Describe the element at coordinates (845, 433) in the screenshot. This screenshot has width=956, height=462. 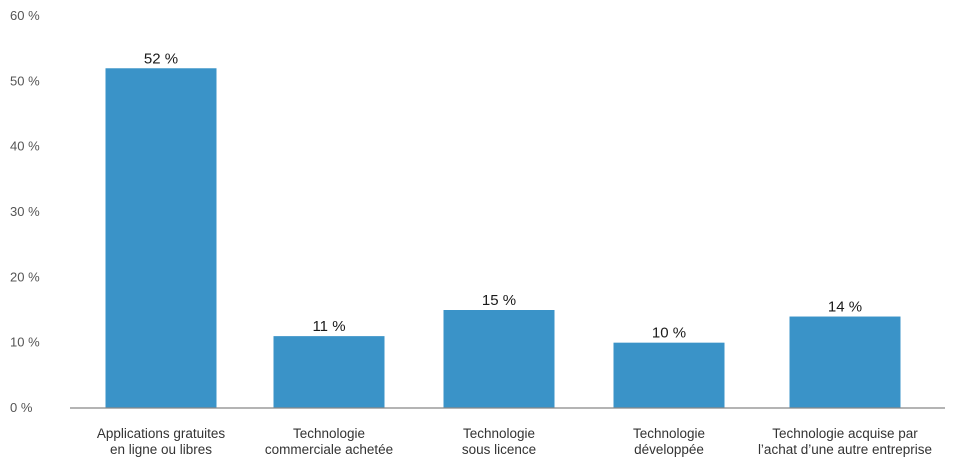
I see `category-label: Technologie acquise par` at that location.